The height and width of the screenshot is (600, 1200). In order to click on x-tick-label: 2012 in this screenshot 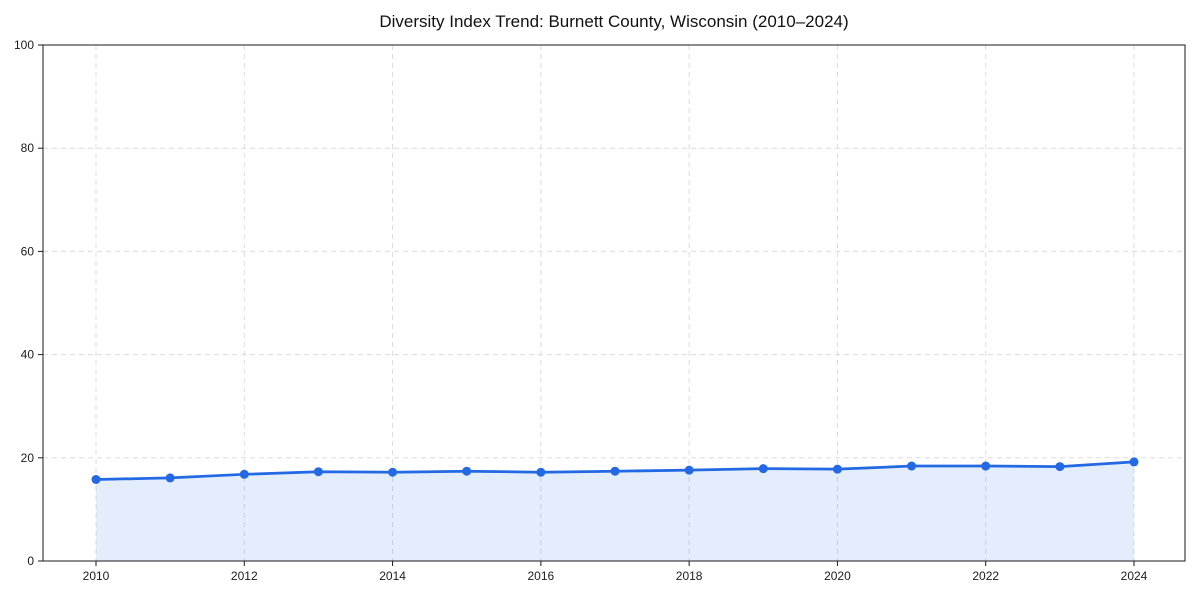, I will do `click(244, 576)`.